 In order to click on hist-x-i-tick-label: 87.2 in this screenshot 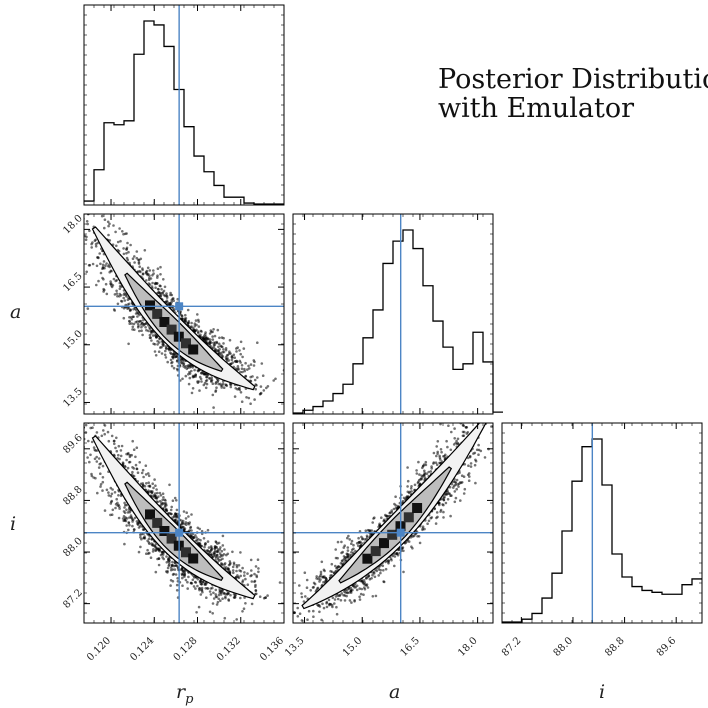, I will do `click(512, 647)`.